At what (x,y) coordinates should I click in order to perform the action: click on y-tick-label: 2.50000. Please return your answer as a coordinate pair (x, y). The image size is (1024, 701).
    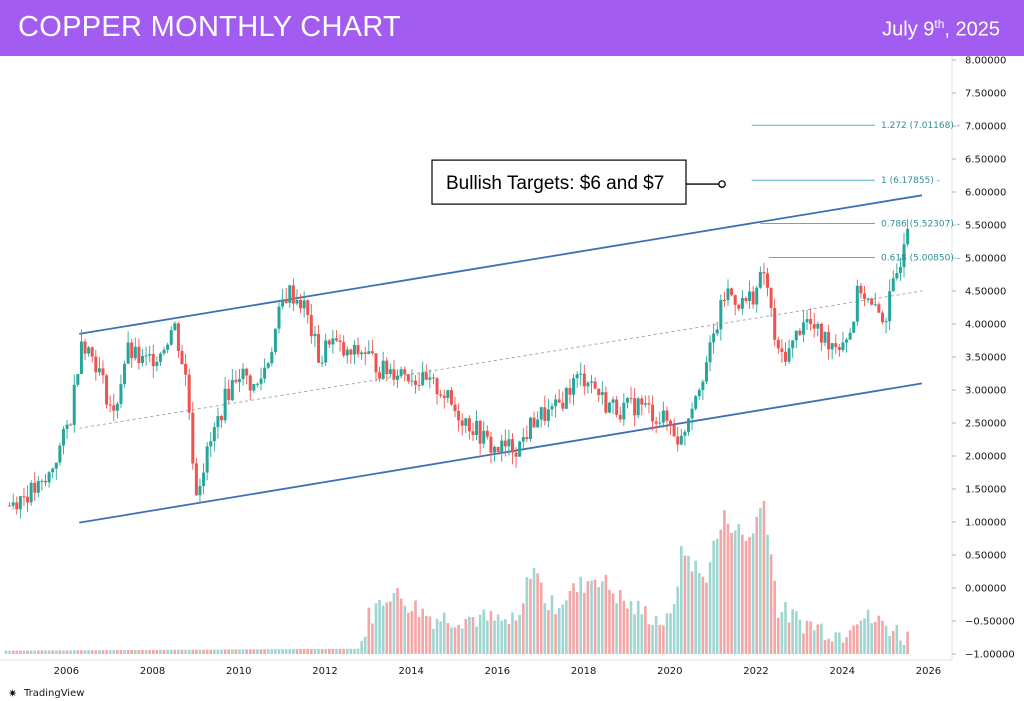
    Looking at the image, I should click on (985, 424).